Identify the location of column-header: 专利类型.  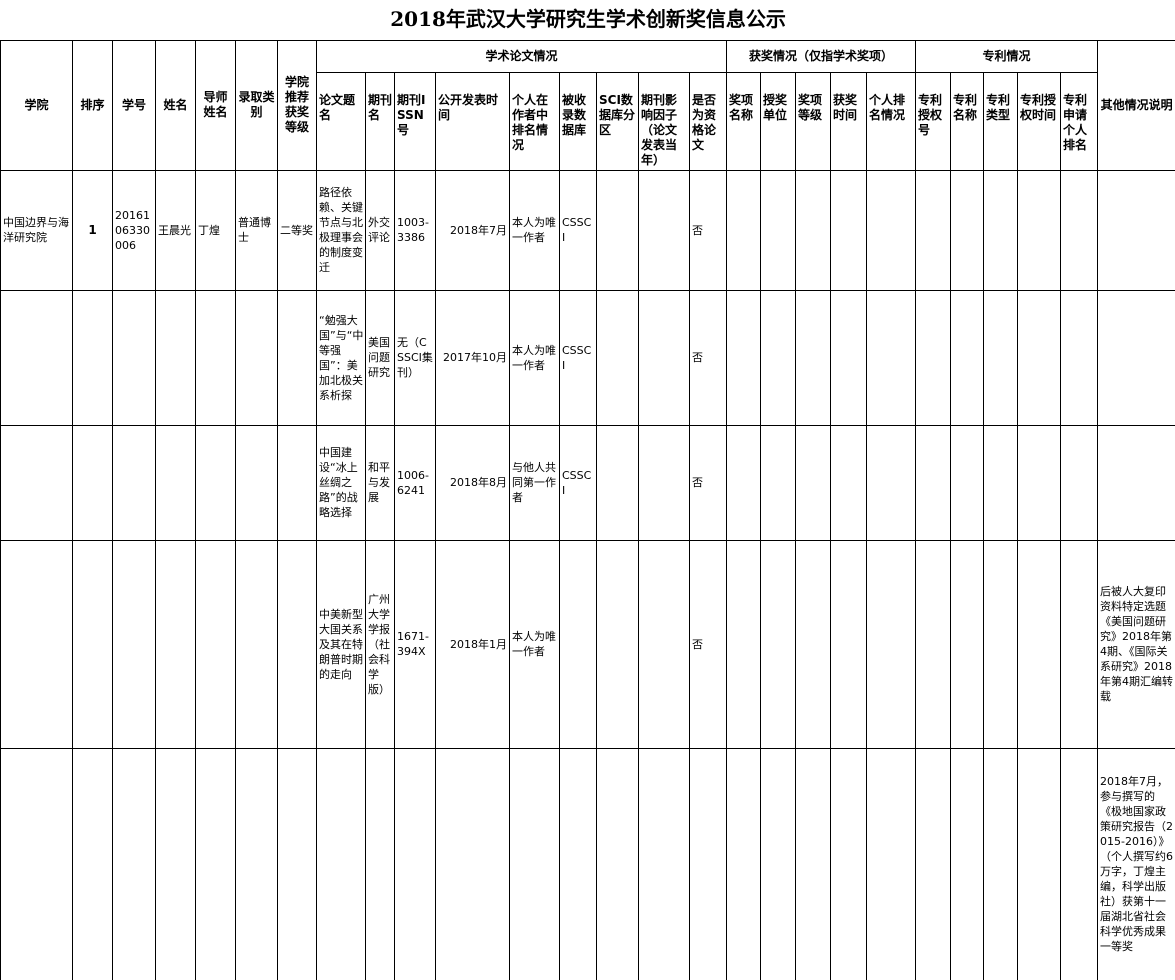
(1000, 121).